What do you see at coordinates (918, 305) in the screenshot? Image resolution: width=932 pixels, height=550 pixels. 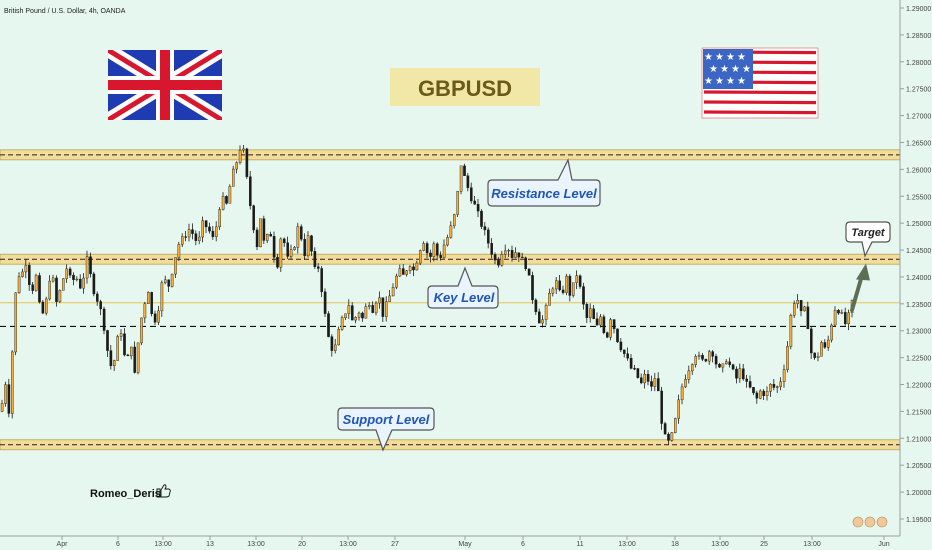 I see `y-tick-label: 1.23500` at bounding box center [918, 305].